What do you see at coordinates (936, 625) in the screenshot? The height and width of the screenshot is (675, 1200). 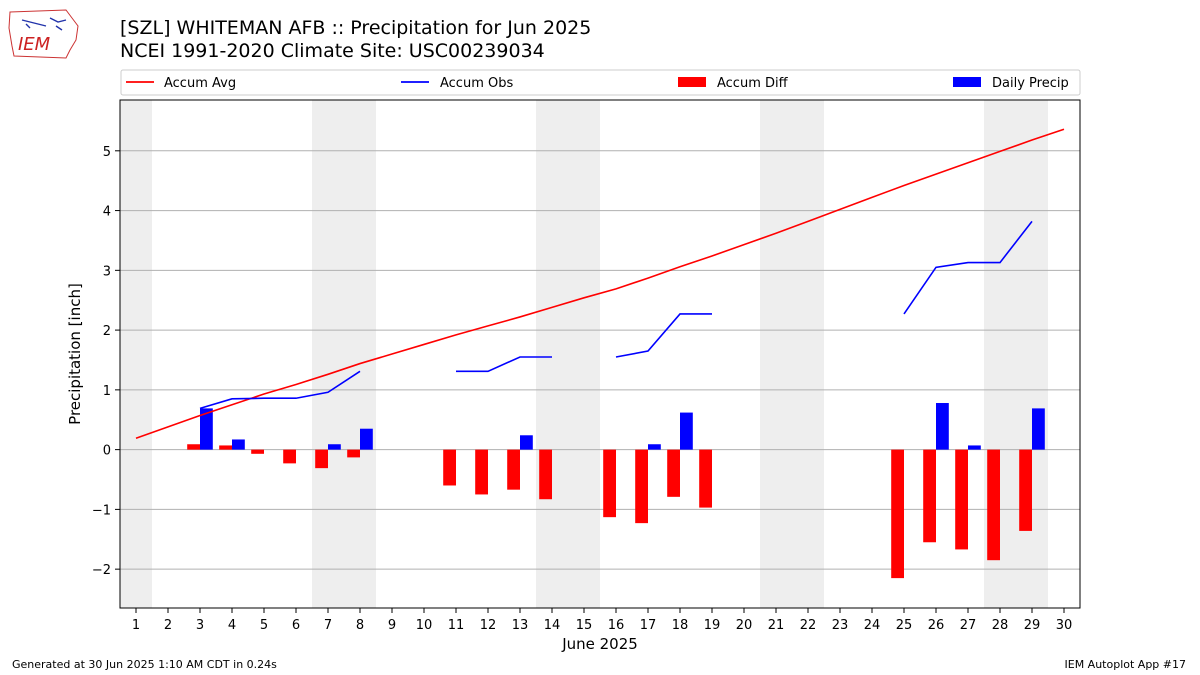 I see `x-tick-label: 26` at bounding box center [936, 625].